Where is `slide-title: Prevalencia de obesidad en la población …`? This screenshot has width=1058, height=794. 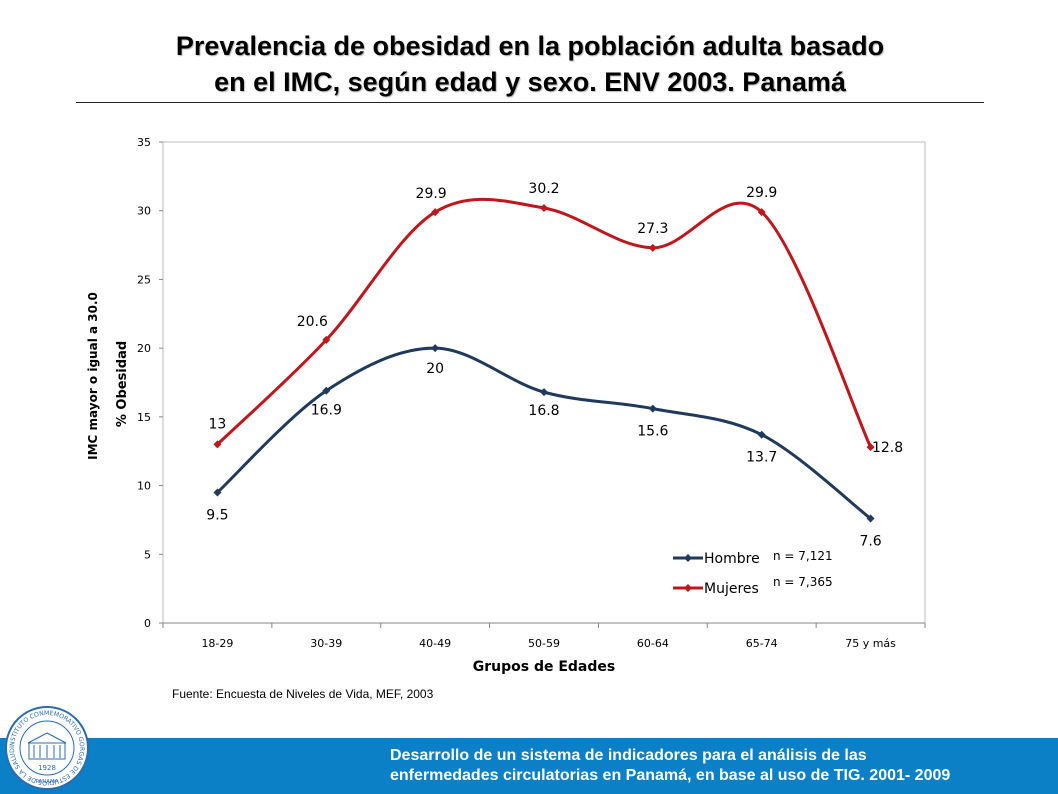 slide-title: Prevalencia de obesidad en la población … is located at coordinates (530, 64).